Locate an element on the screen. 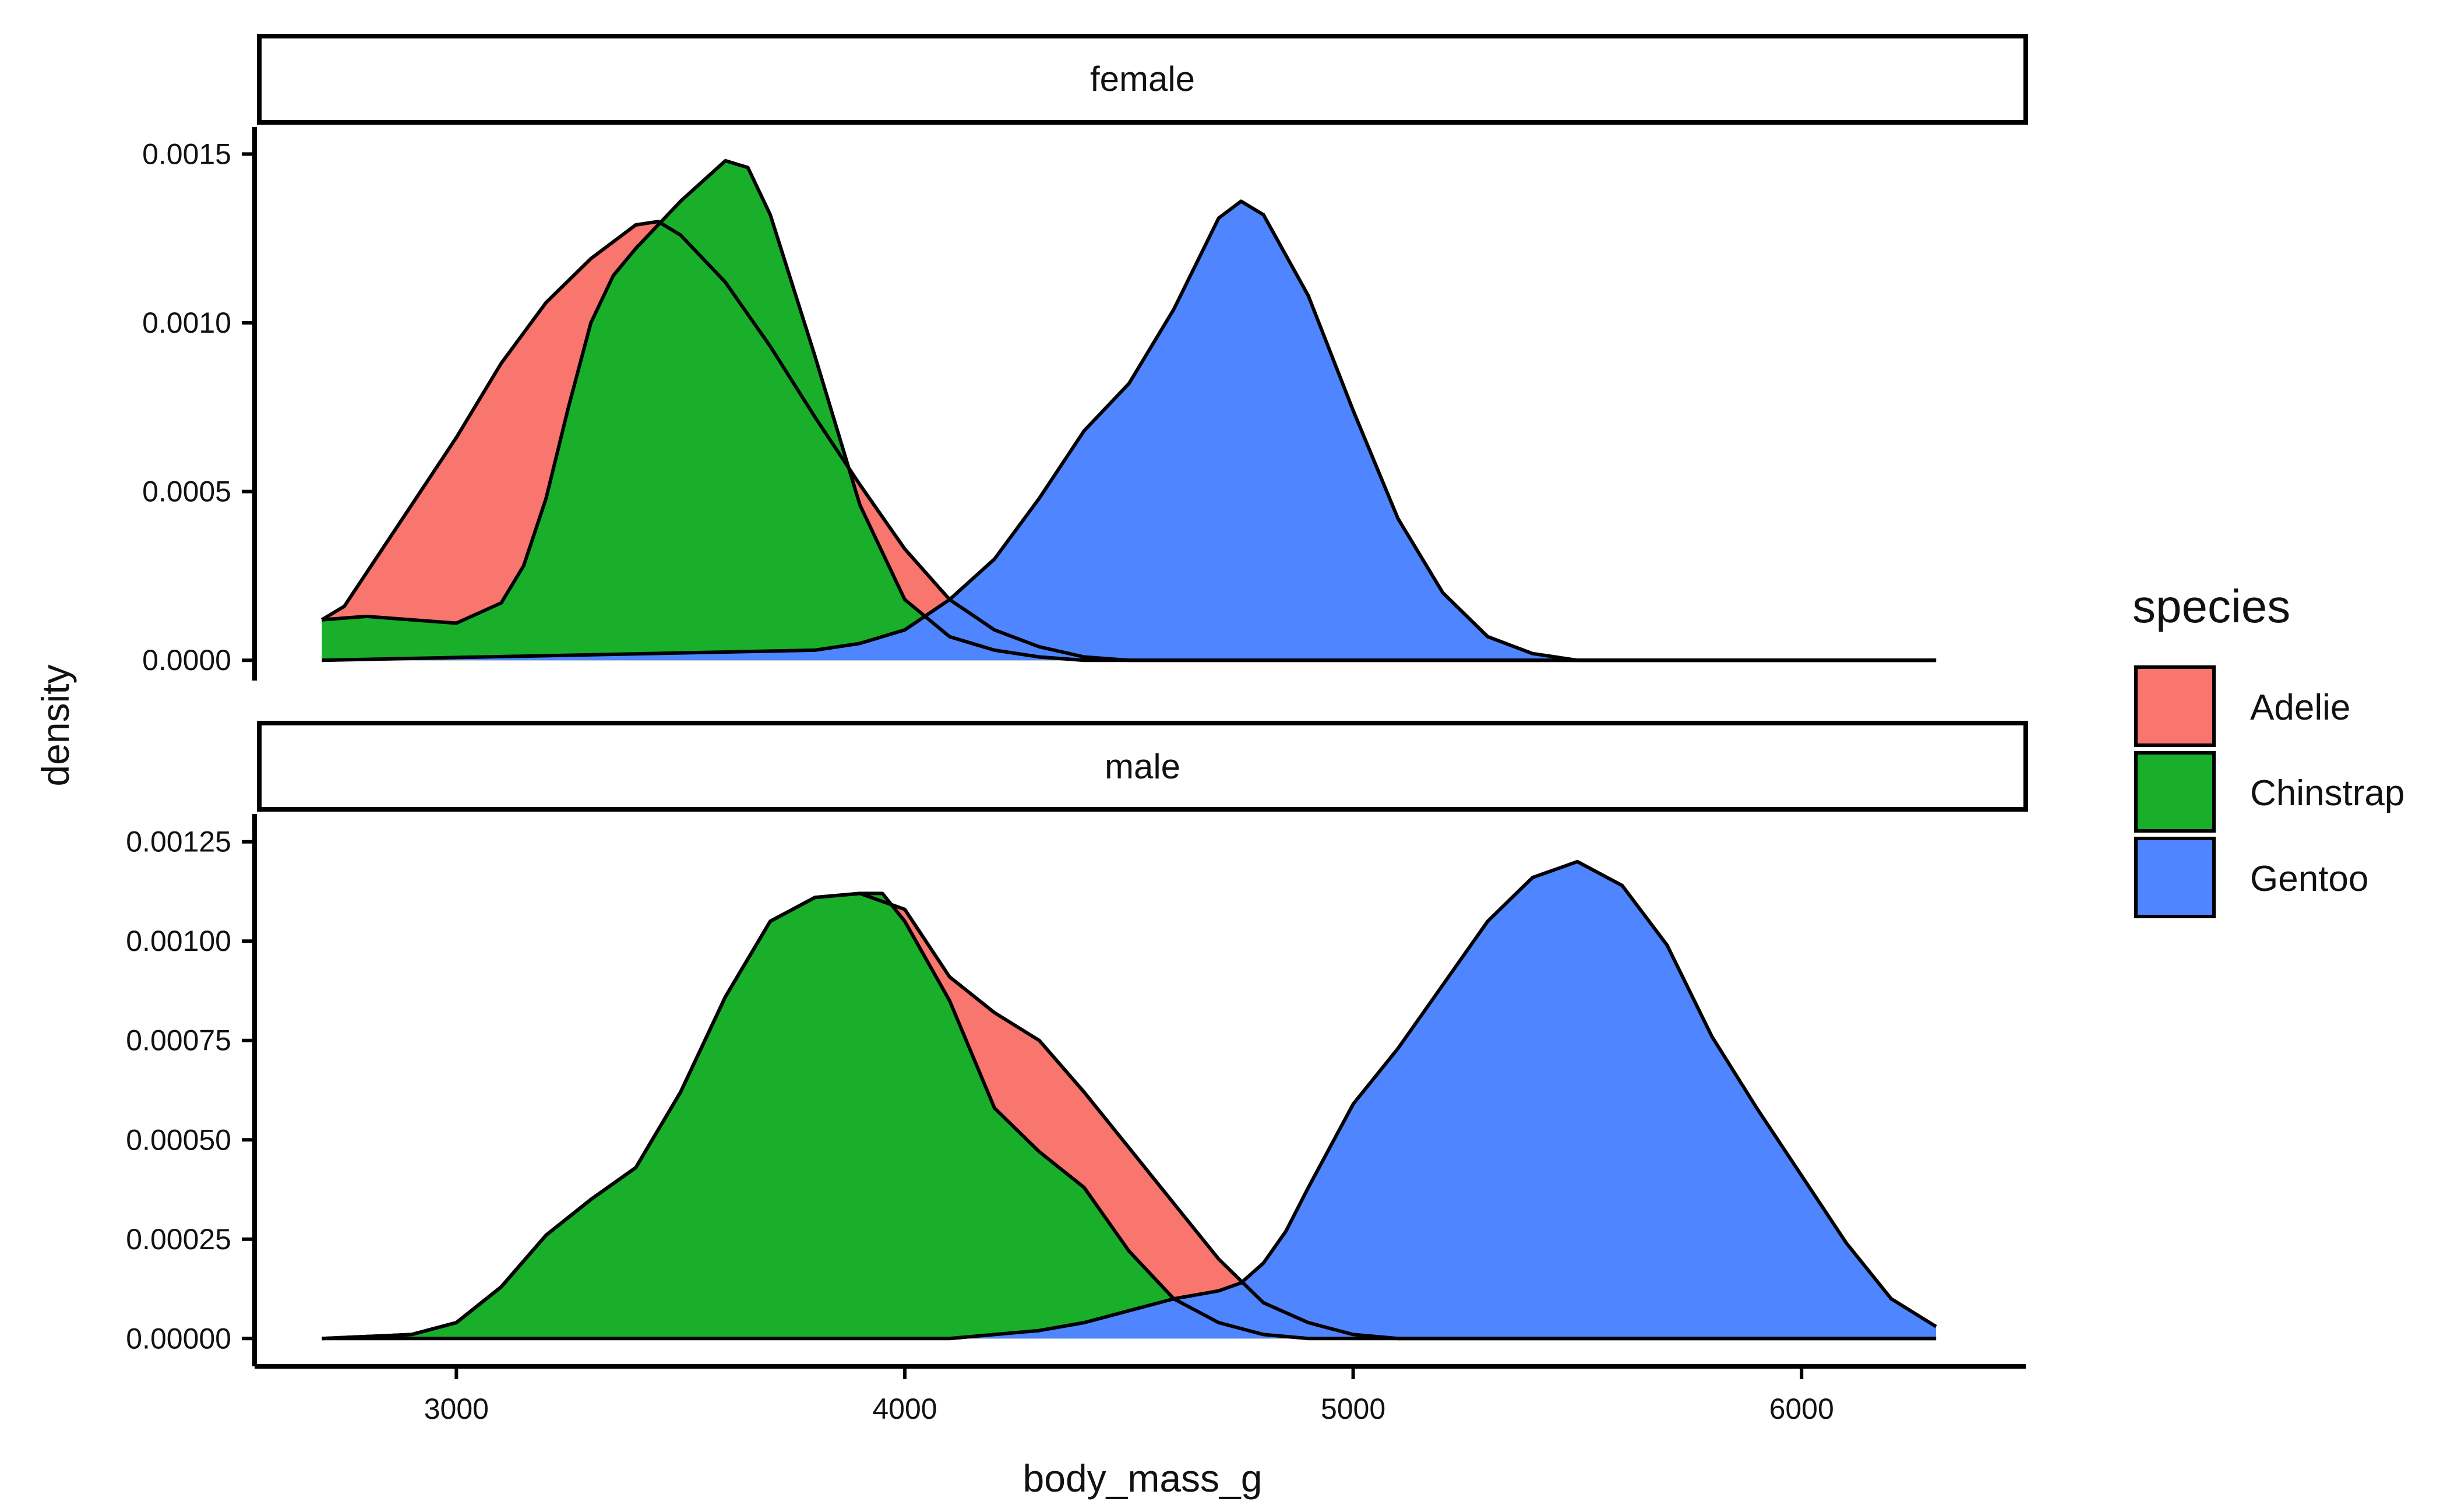  x-axis-title: body_mass_g is located at coordinates (1143, 1478).